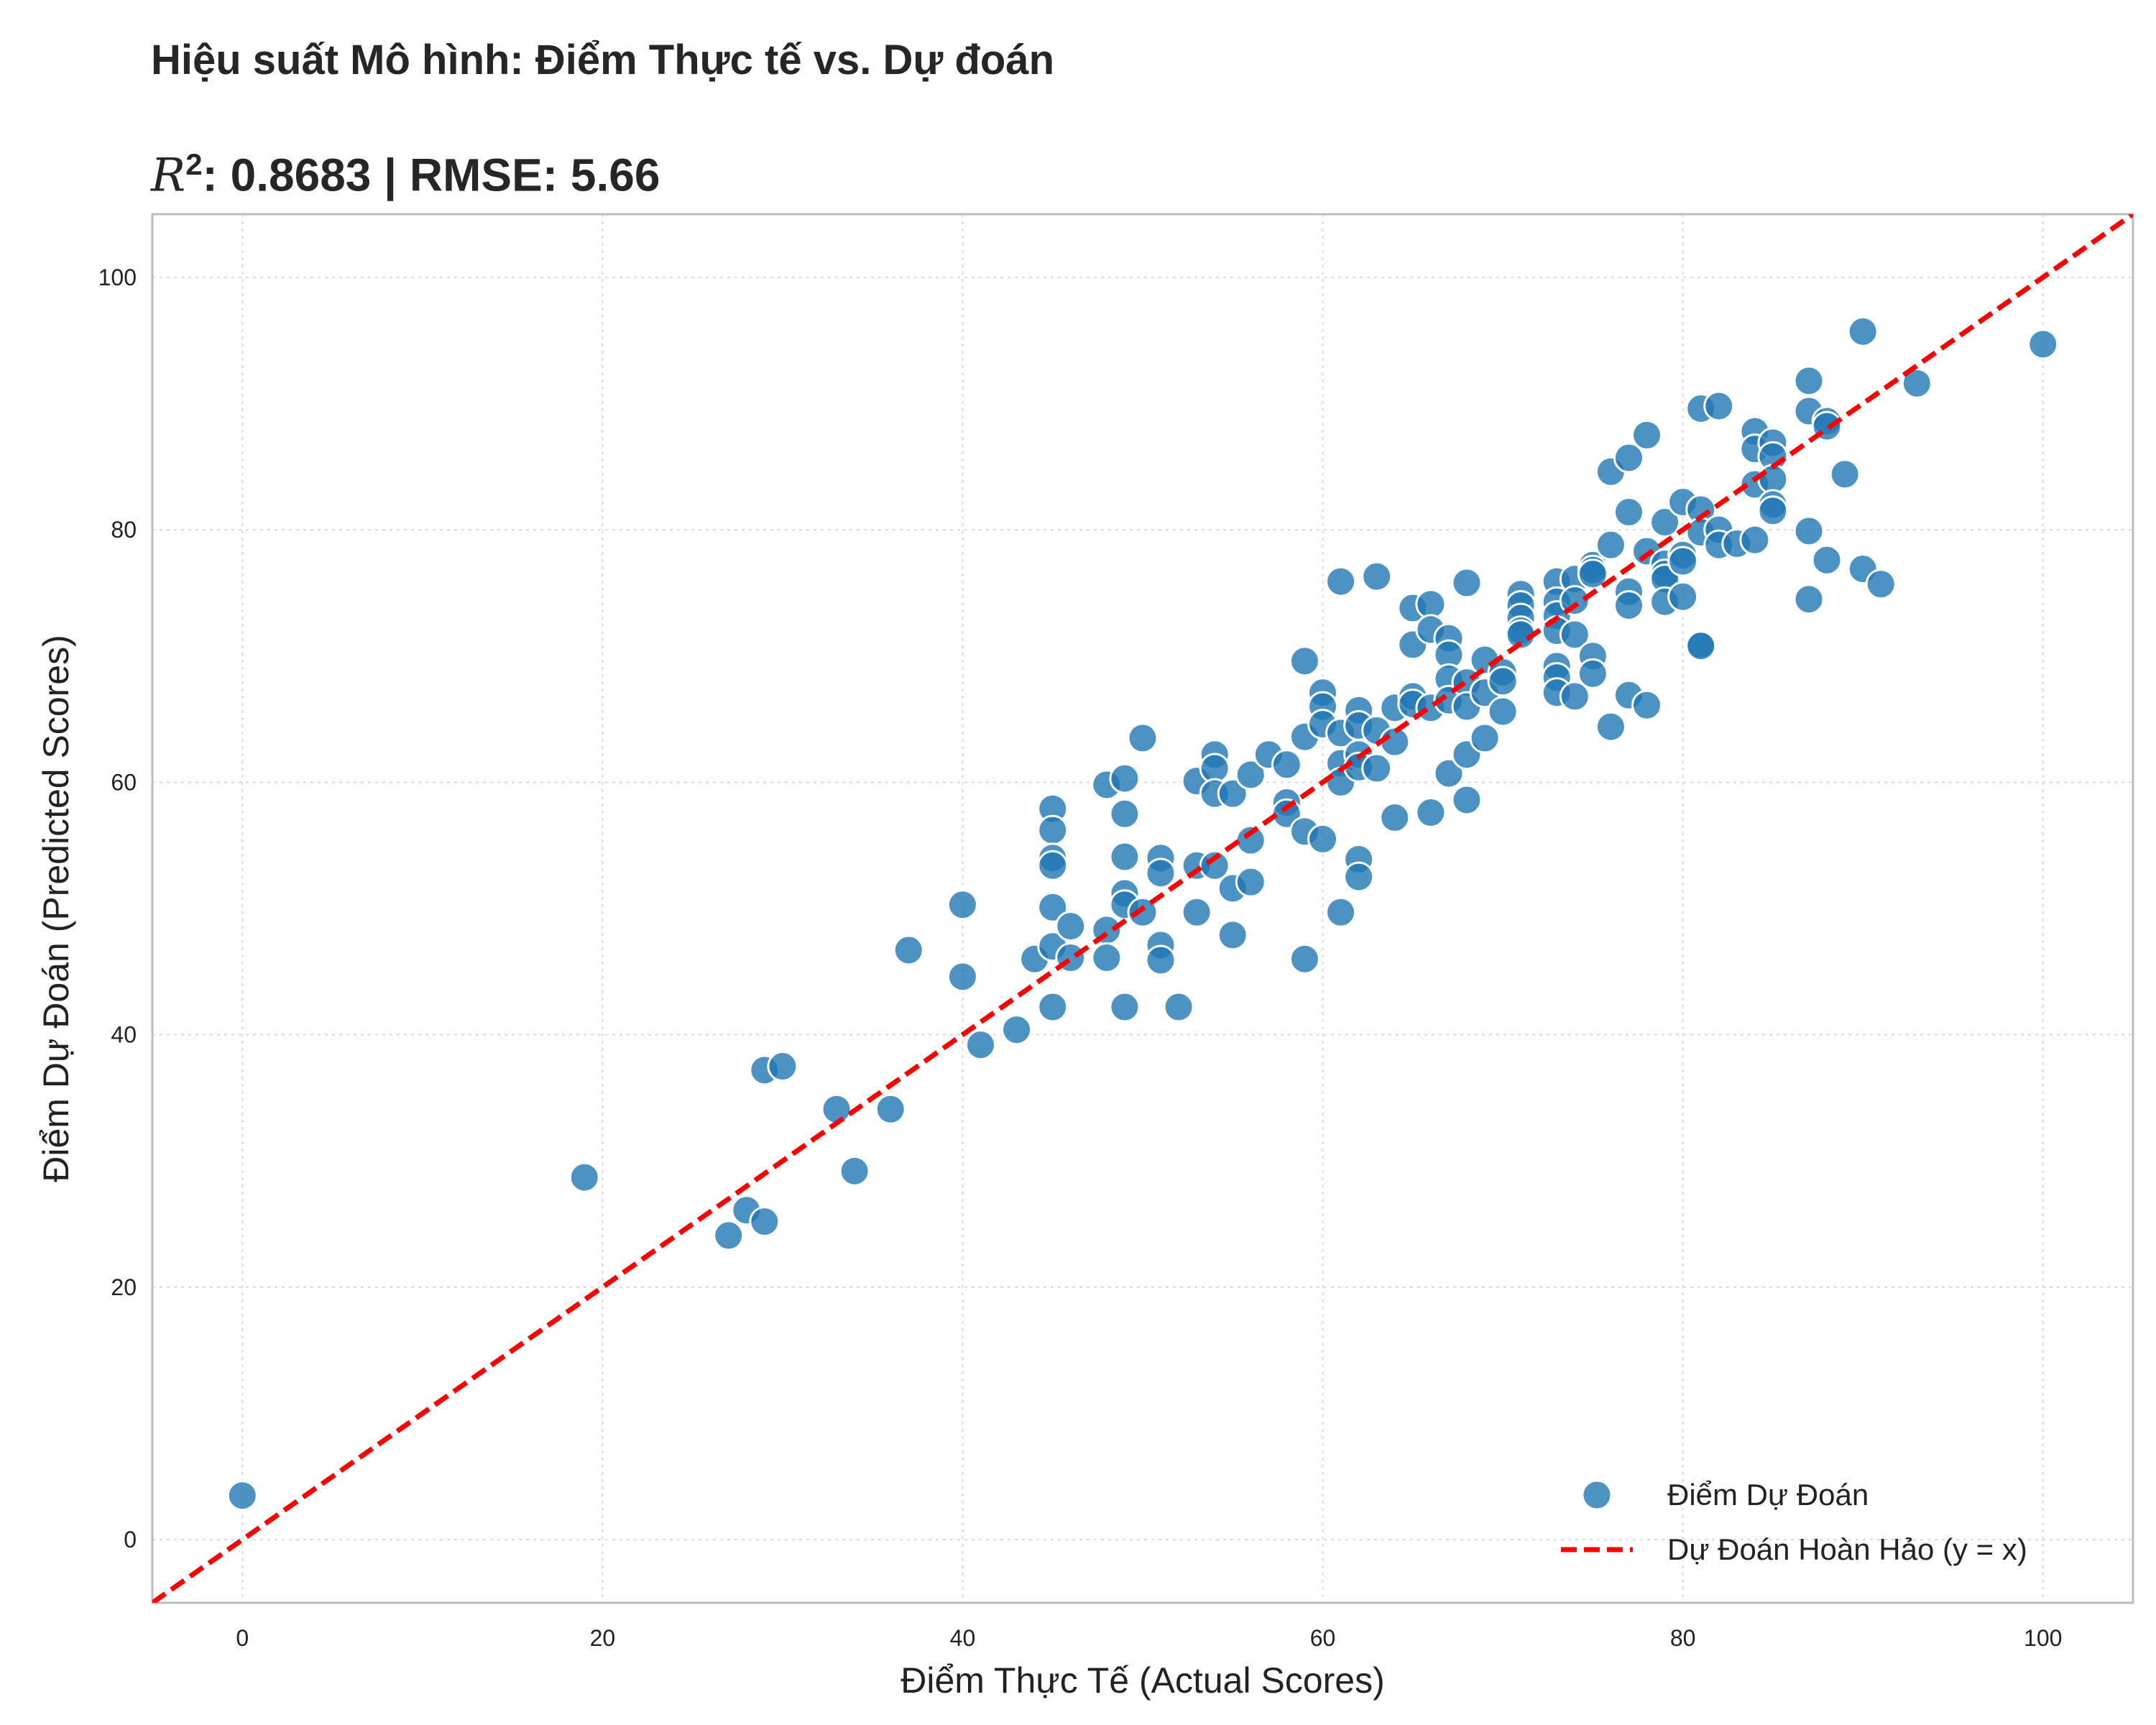 Image resolution: width=2156 pixels, height=1725 pixels. I want to click on y-tick-label: 80, so click(124, 530).